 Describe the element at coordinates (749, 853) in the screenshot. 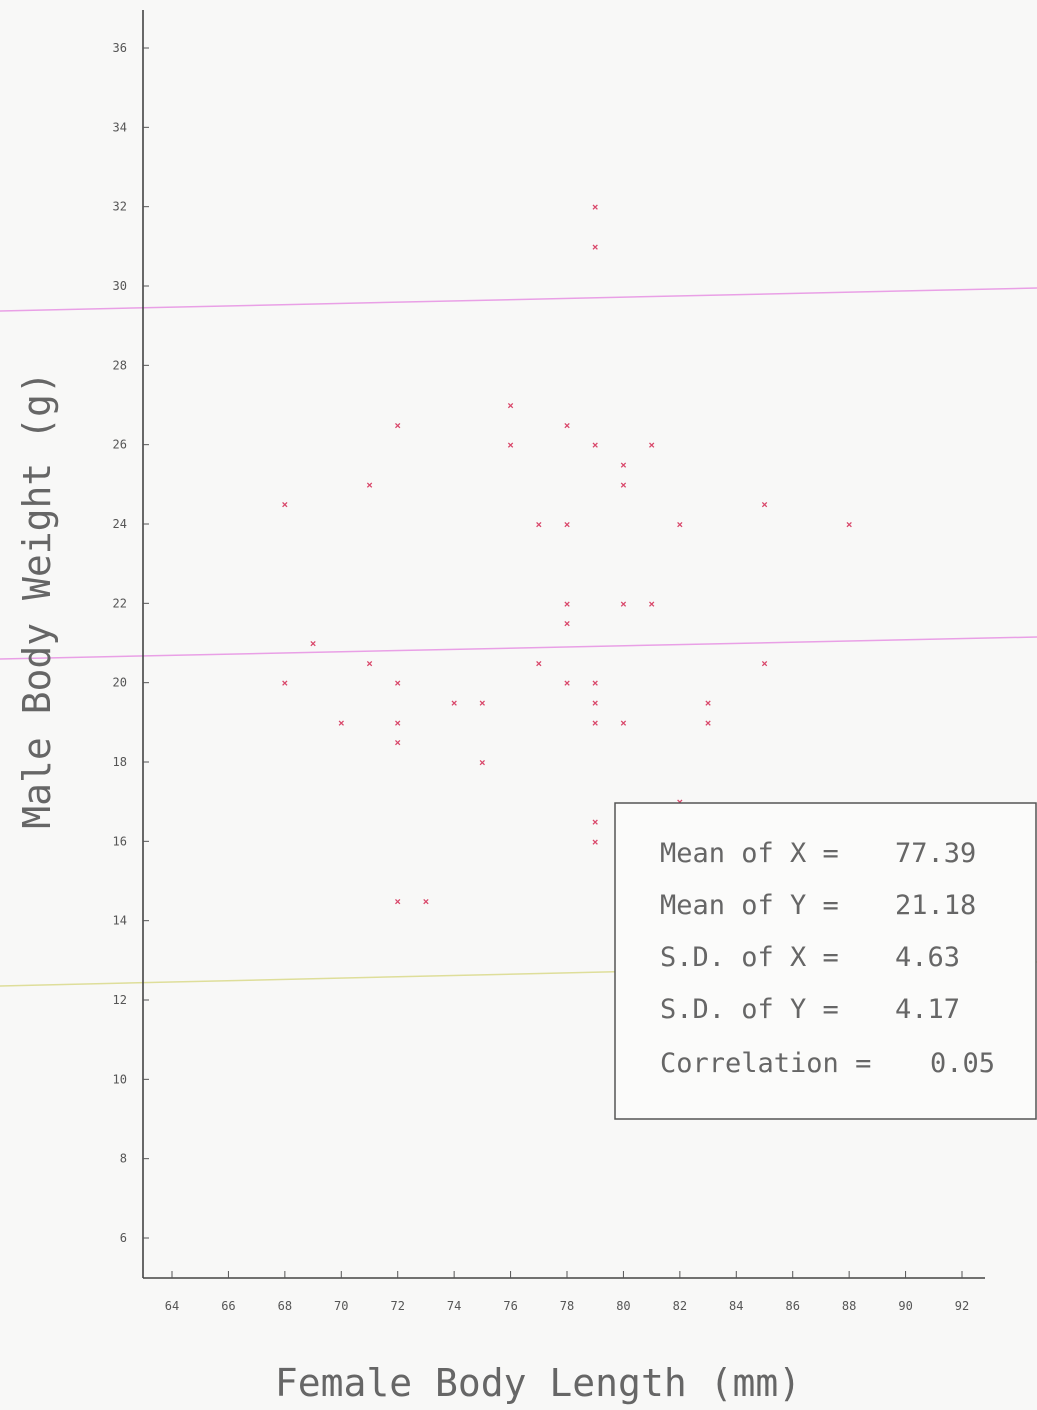

I see `statistic-label: Mean of X =` at that location.